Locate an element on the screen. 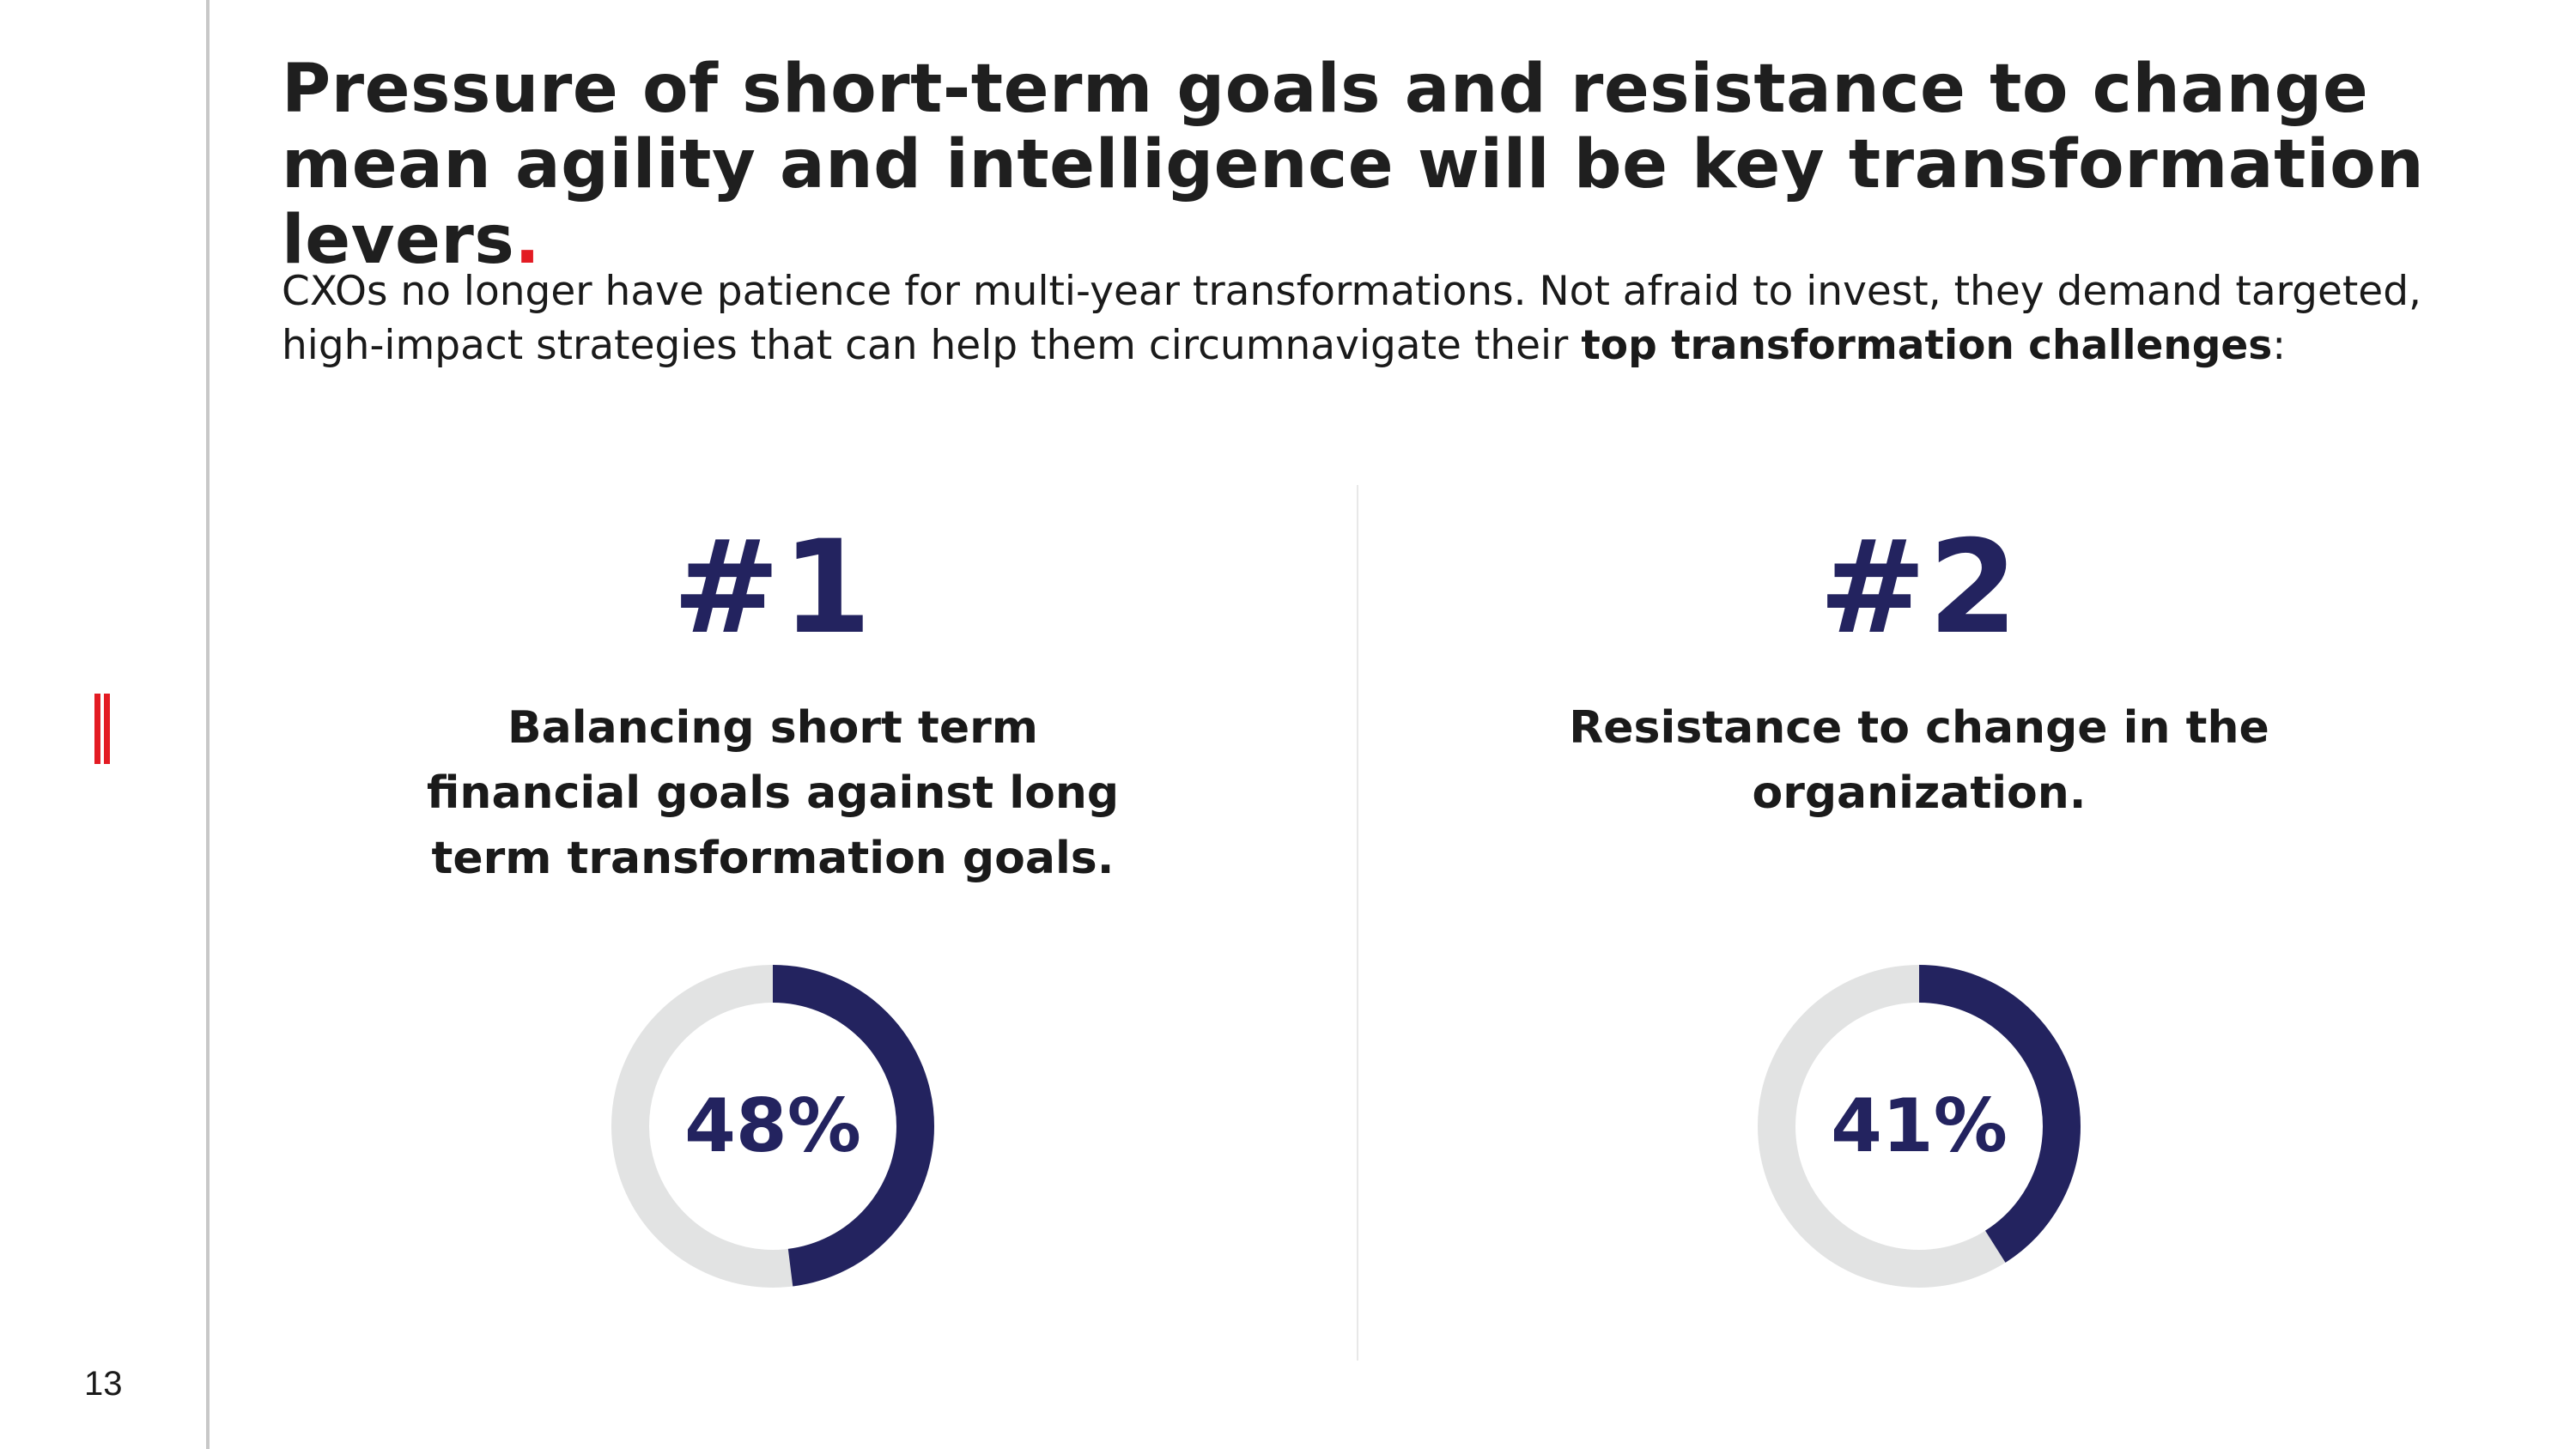  column-divider is located at coordinates (1357, 923).